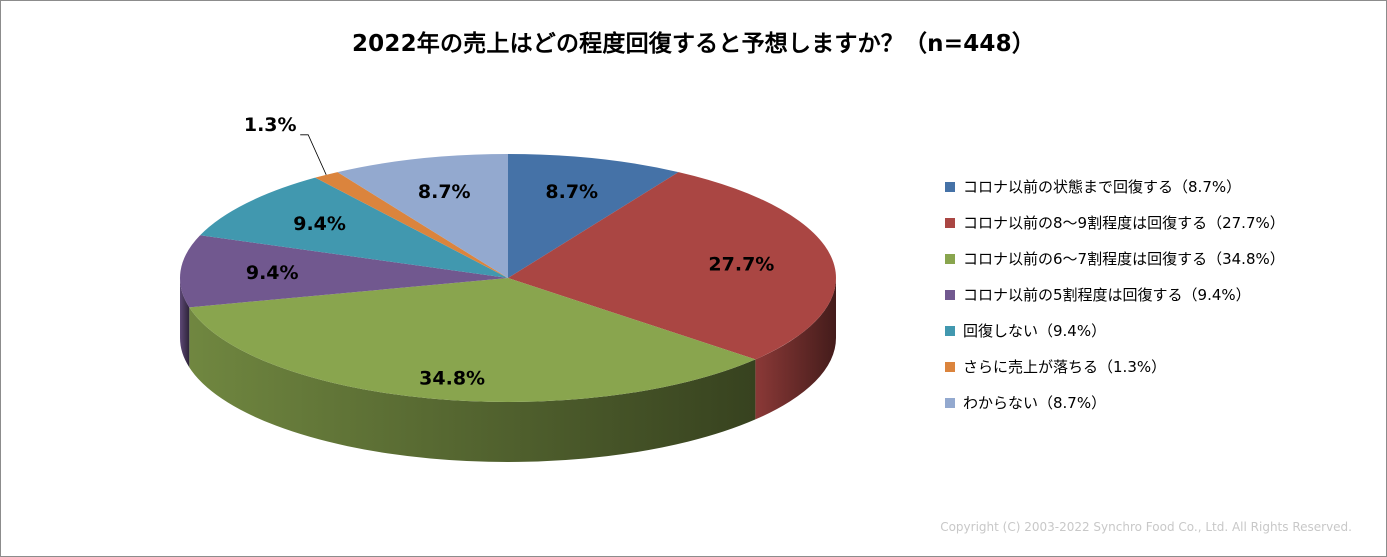 The height and width of the screenshot is (557, 1387). I want to click on legend-label: さらに売上が落ちる（1.3%）, so click(1065, 367).